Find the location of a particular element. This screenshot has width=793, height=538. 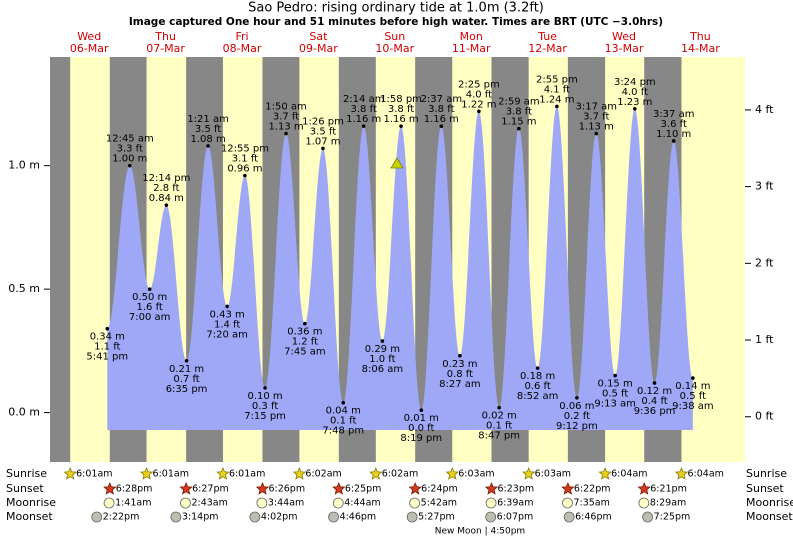

date-label: 13-Mar is located at coordinates (624, 48).